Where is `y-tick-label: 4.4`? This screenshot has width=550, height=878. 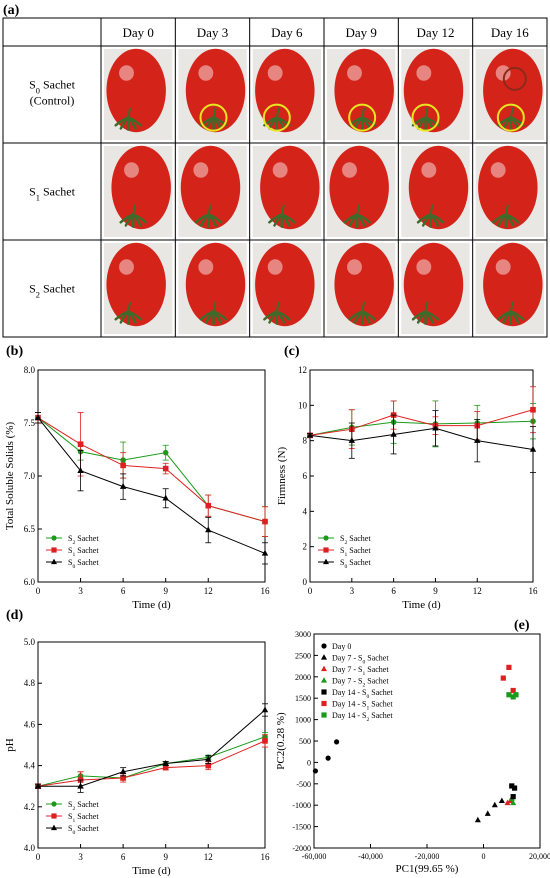
y-tick-label: 4.4 is located at coordinates (30, 766).